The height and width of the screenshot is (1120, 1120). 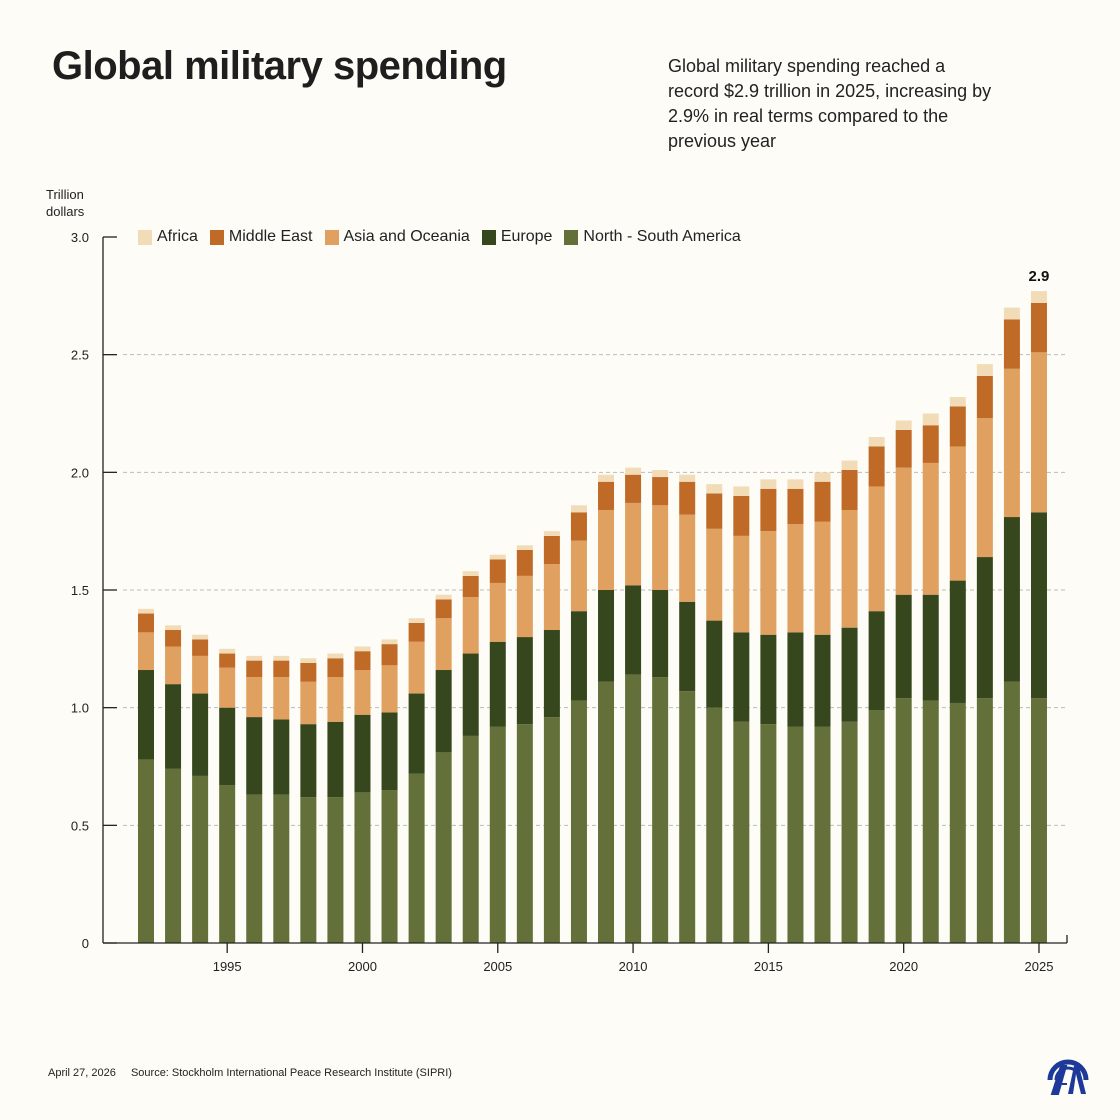 I want to click on x-tick-label: 2005, so click(x=497, y=966).